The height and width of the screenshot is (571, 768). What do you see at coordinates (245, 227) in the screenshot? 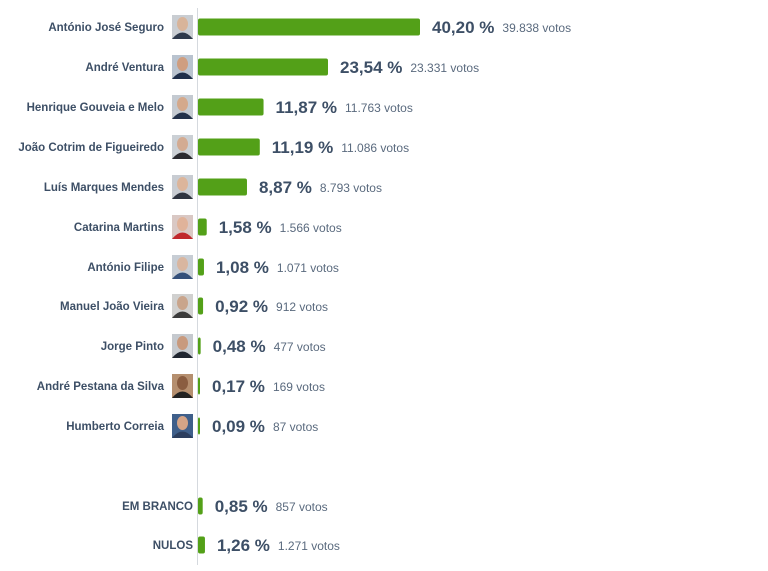
I see `percentage-label: 1,58 %` at bounding box center [245, 227].